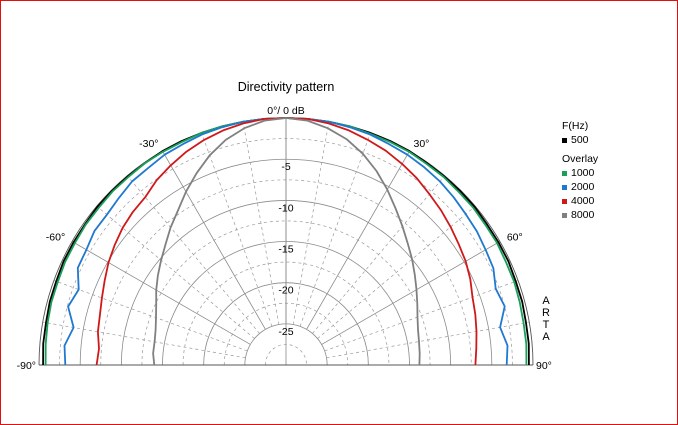  Describe the element at coordinates (148, 144) in the screenshot. I see `angle-tick-label: -30°` at that location.